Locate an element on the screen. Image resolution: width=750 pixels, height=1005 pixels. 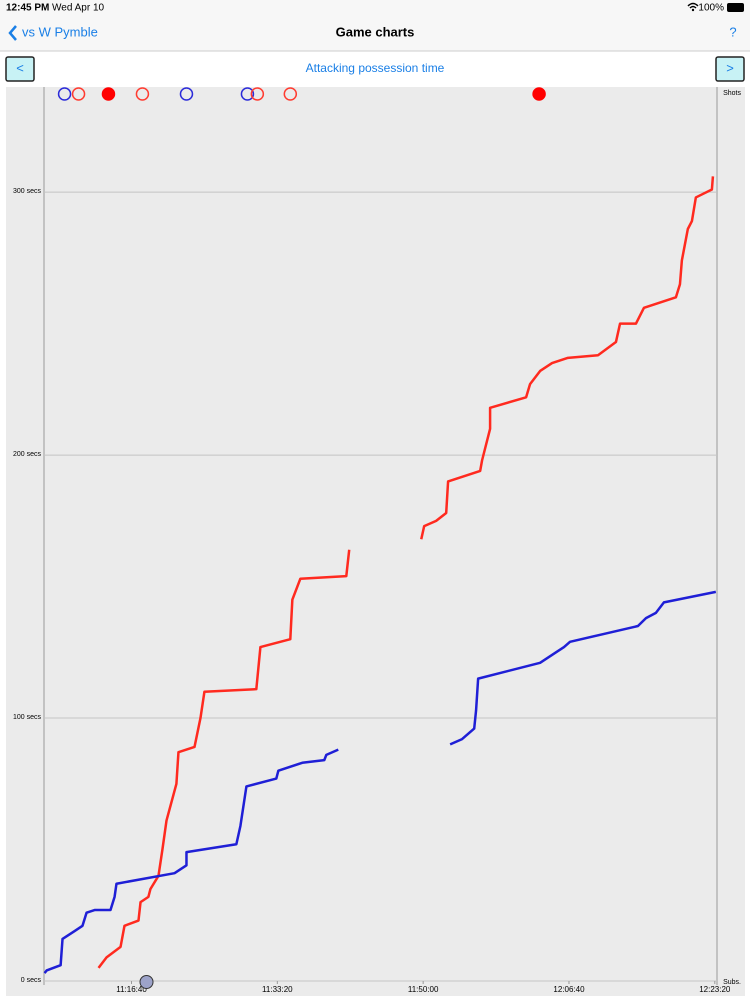
help-button: ? is located at coordinates (732, 31).